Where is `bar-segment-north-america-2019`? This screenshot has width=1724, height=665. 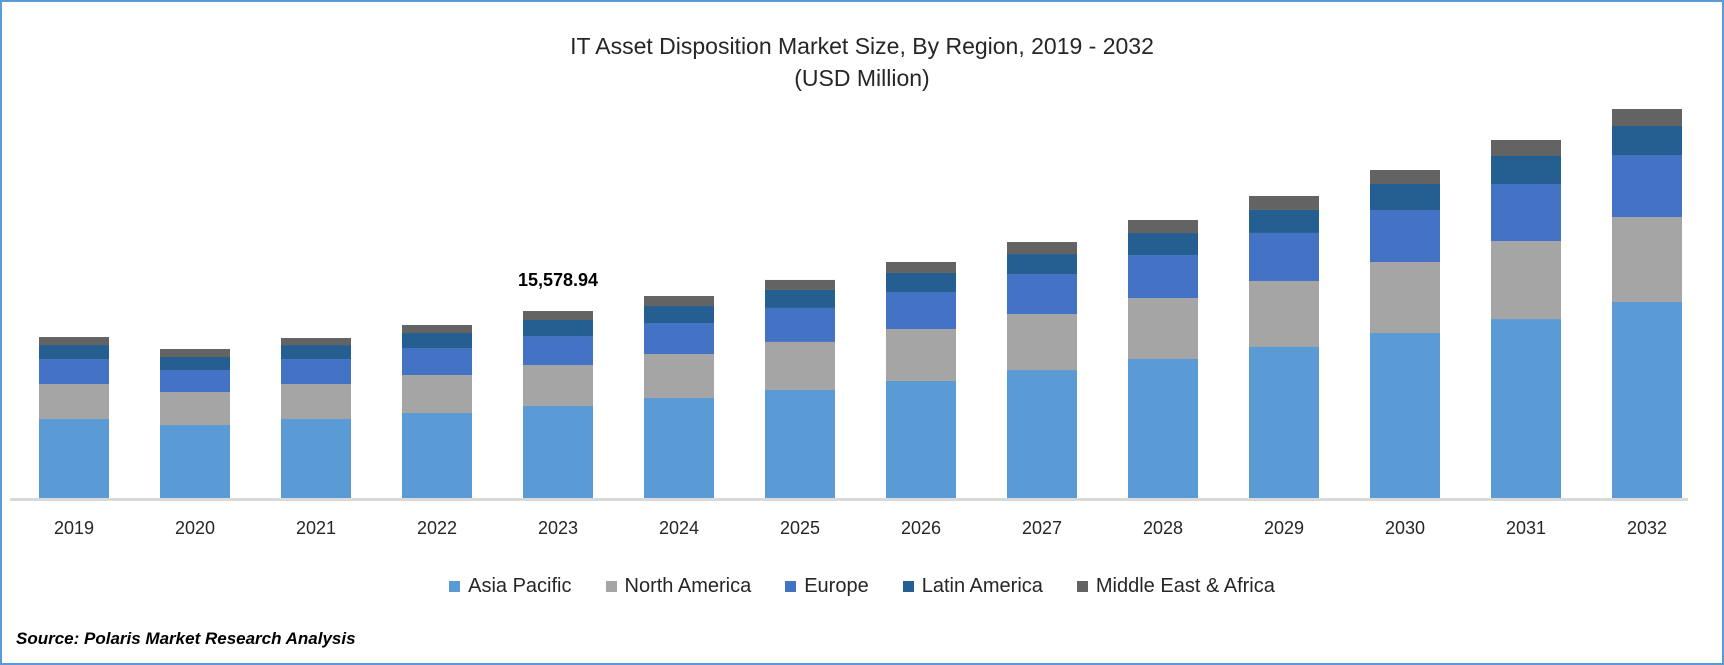 bar-segment-north-america-2019 is located at coordinates (74, 402).